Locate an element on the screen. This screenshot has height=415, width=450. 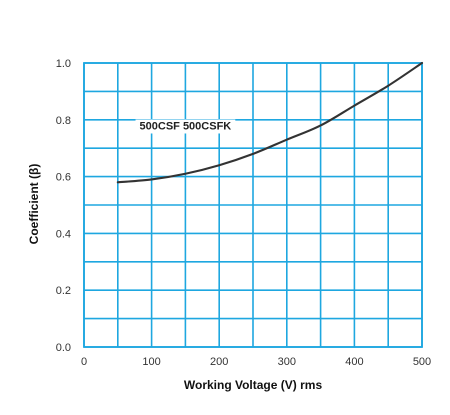
x-tick-label: 0 is located at coordinates (84, 362).